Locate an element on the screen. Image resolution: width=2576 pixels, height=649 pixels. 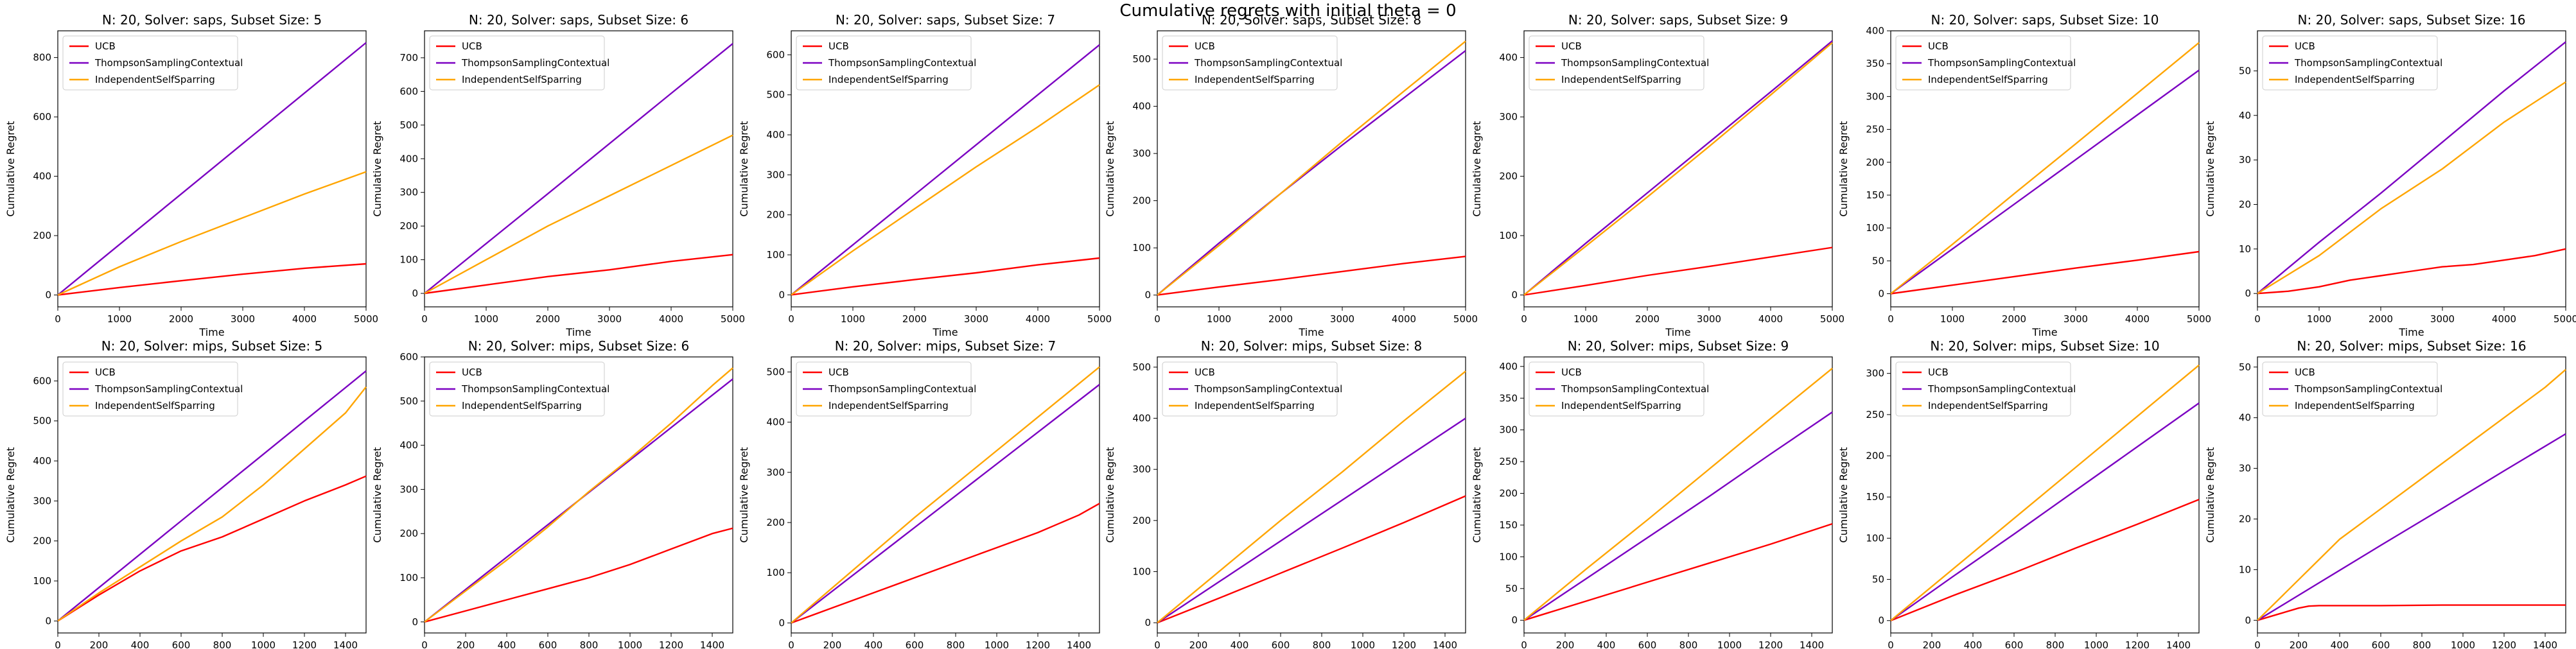
subplot-title: N: 20, Solver: mips, Subset Size: 10 is located at coordinates (2044, 346).